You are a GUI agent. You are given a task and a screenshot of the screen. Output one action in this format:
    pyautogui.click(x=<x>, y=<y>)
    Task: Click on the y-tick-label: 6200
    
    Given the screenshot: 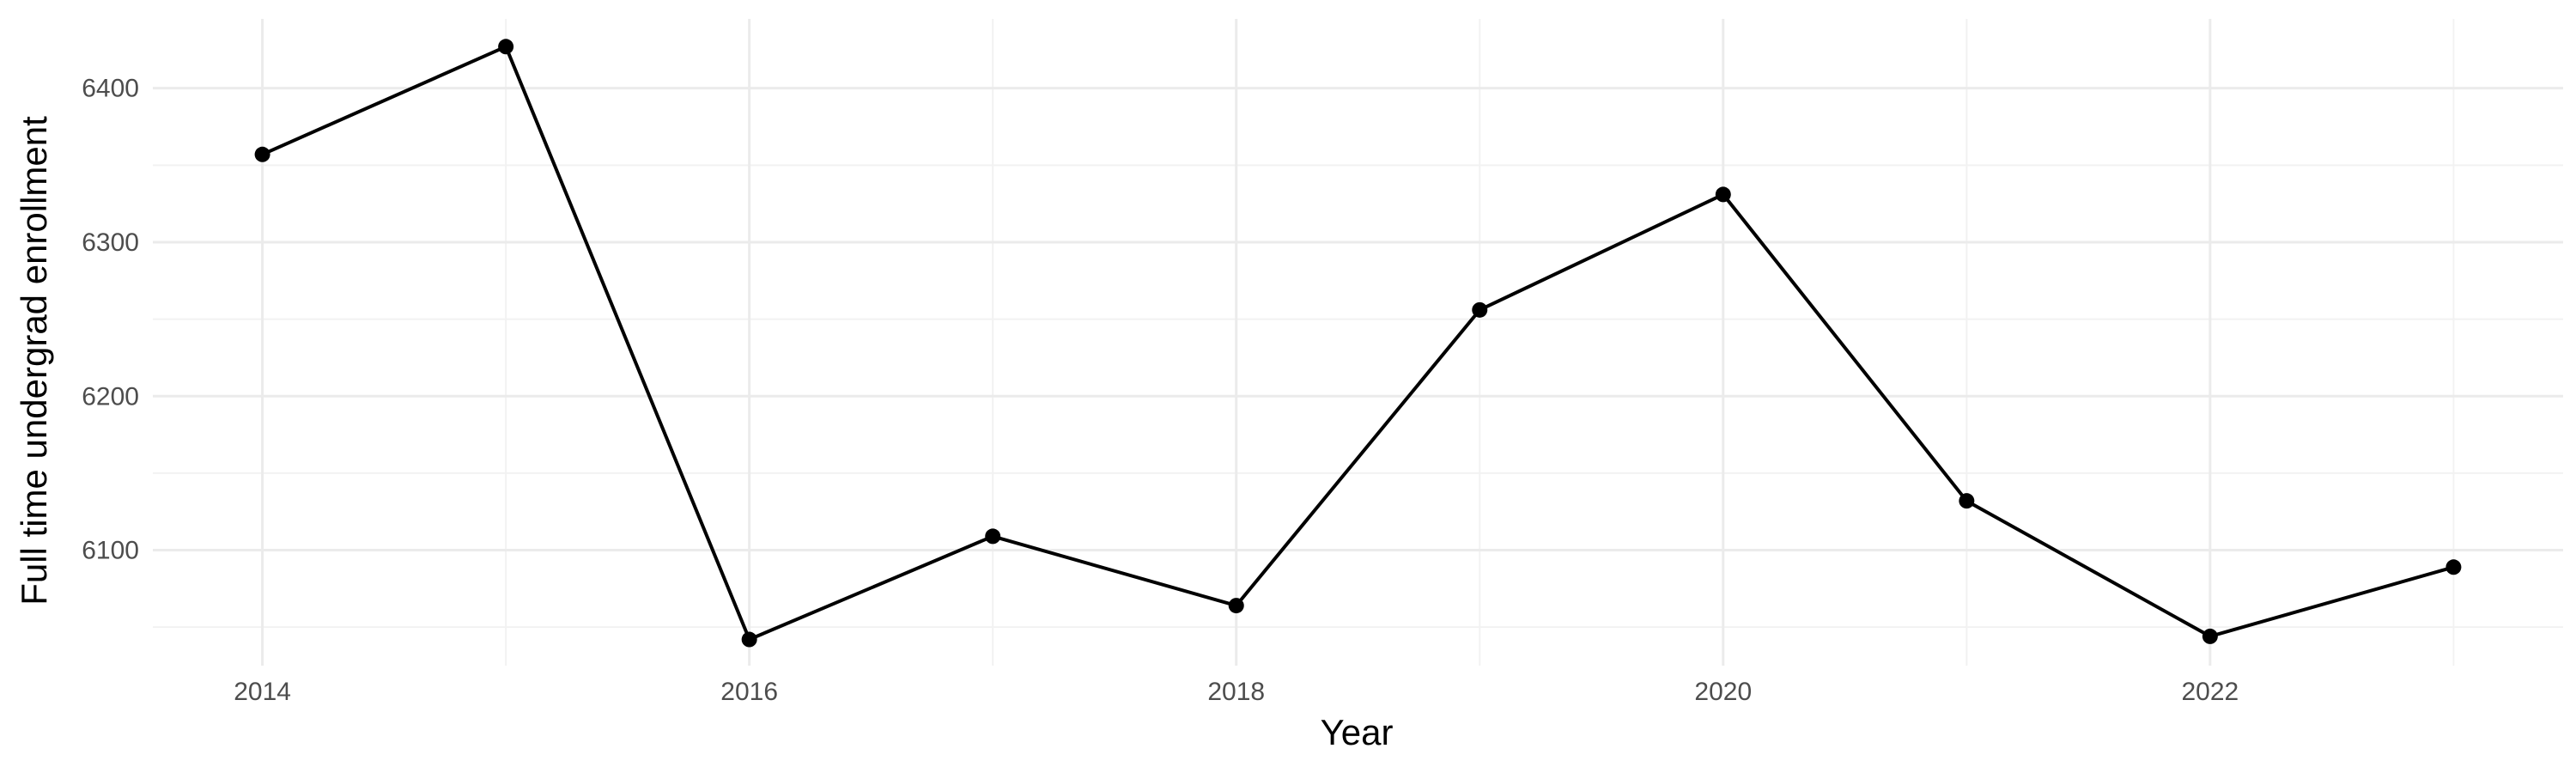 What is the action you would take?
    pyautogui.click(x=111, y=396)
    